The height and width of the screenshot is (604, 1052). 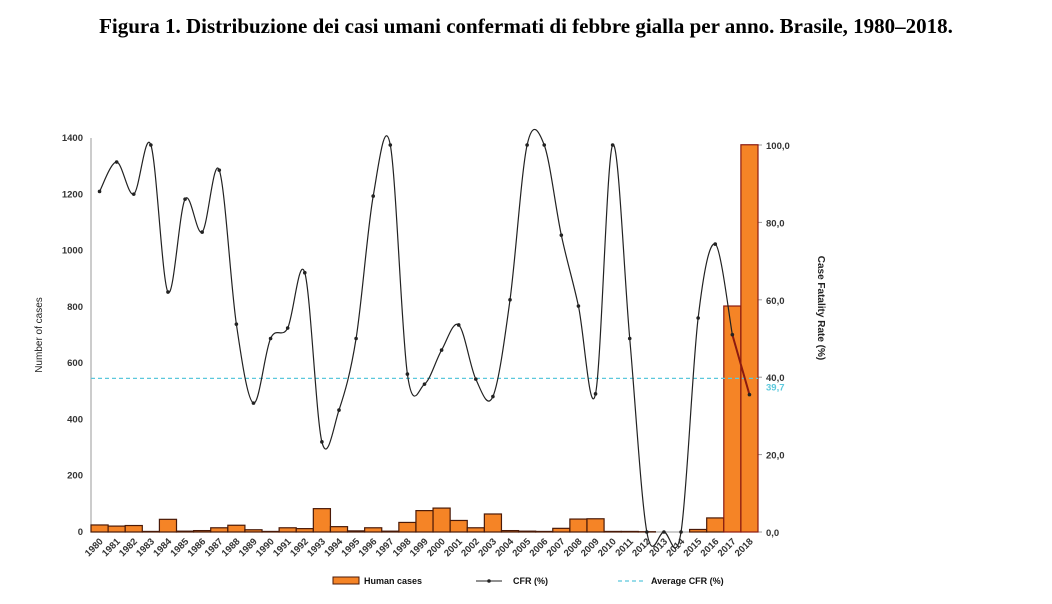 I want to click on legend-swatch-human-cases, so click(x=346, y=580).